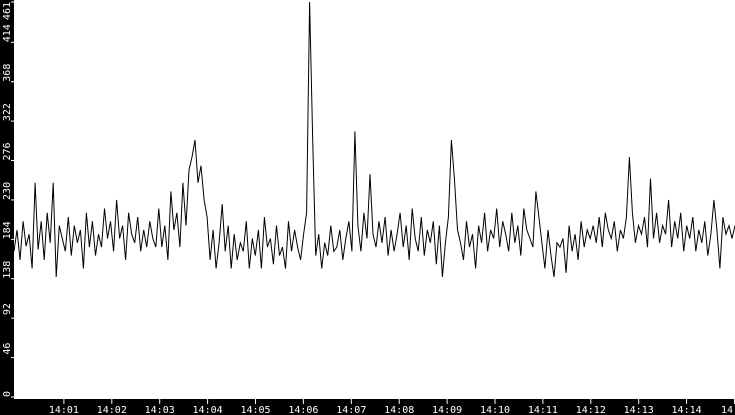 The width and height of the screenshot is (735, 415). What do you see at coordinates (591, 410) in the screenshot?
I see `x-tick-label: 14:12` at bounding box center [591, 410].